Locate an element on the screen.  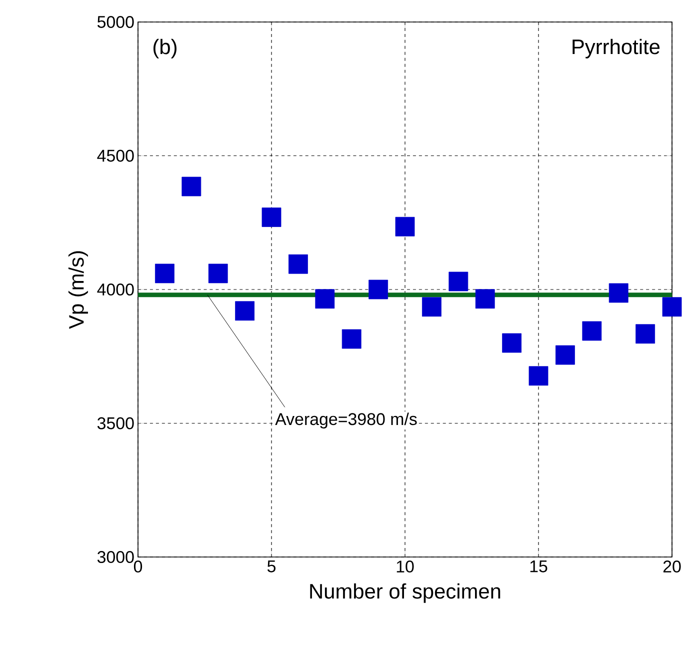
x-tick-label: 15 is located at coordinates (539, 566).